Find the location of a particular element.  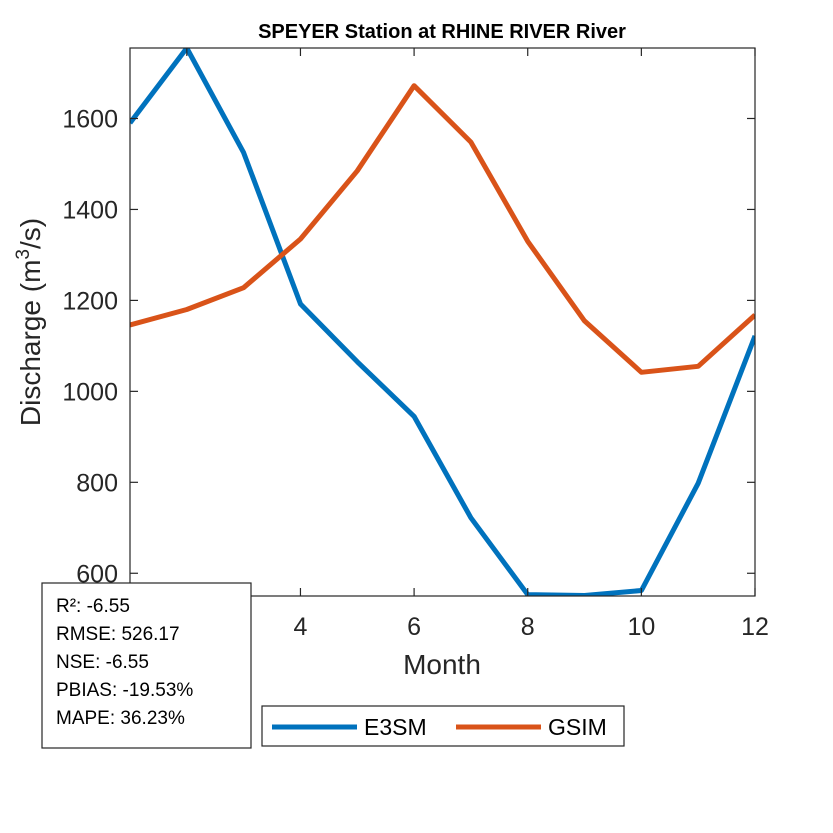

x-axis-label: Month is located at coordinates (442, 664).